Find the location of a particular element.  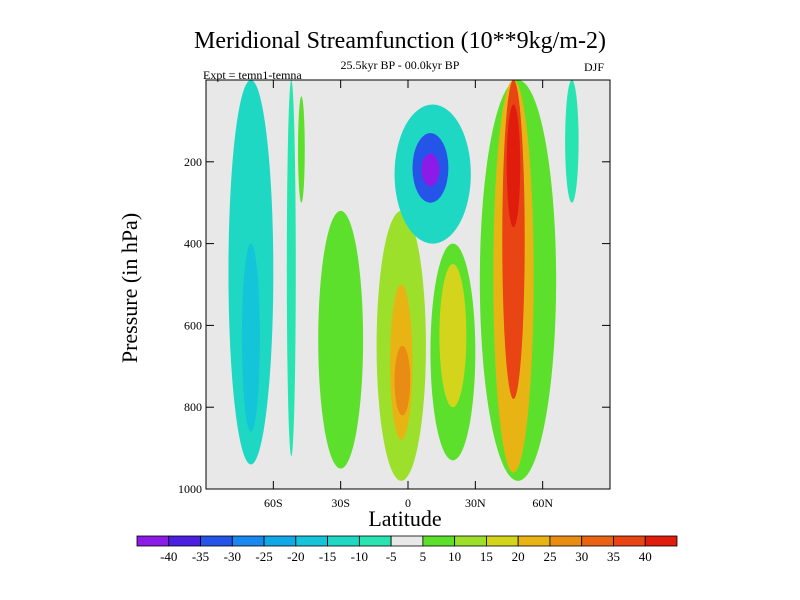

colorbar-label: 10 is located at coordinates (454, 556).